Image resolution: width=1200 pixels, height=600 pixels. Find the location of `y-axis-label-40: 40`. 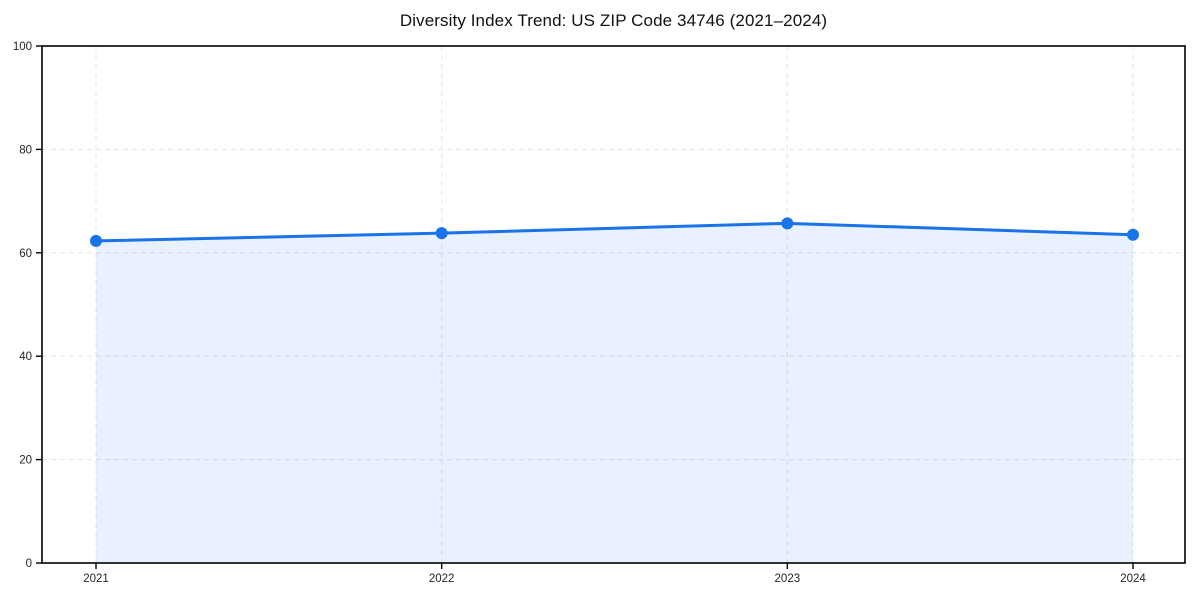

y-axis-label-40: 40 is located at coordinates (25, 357).